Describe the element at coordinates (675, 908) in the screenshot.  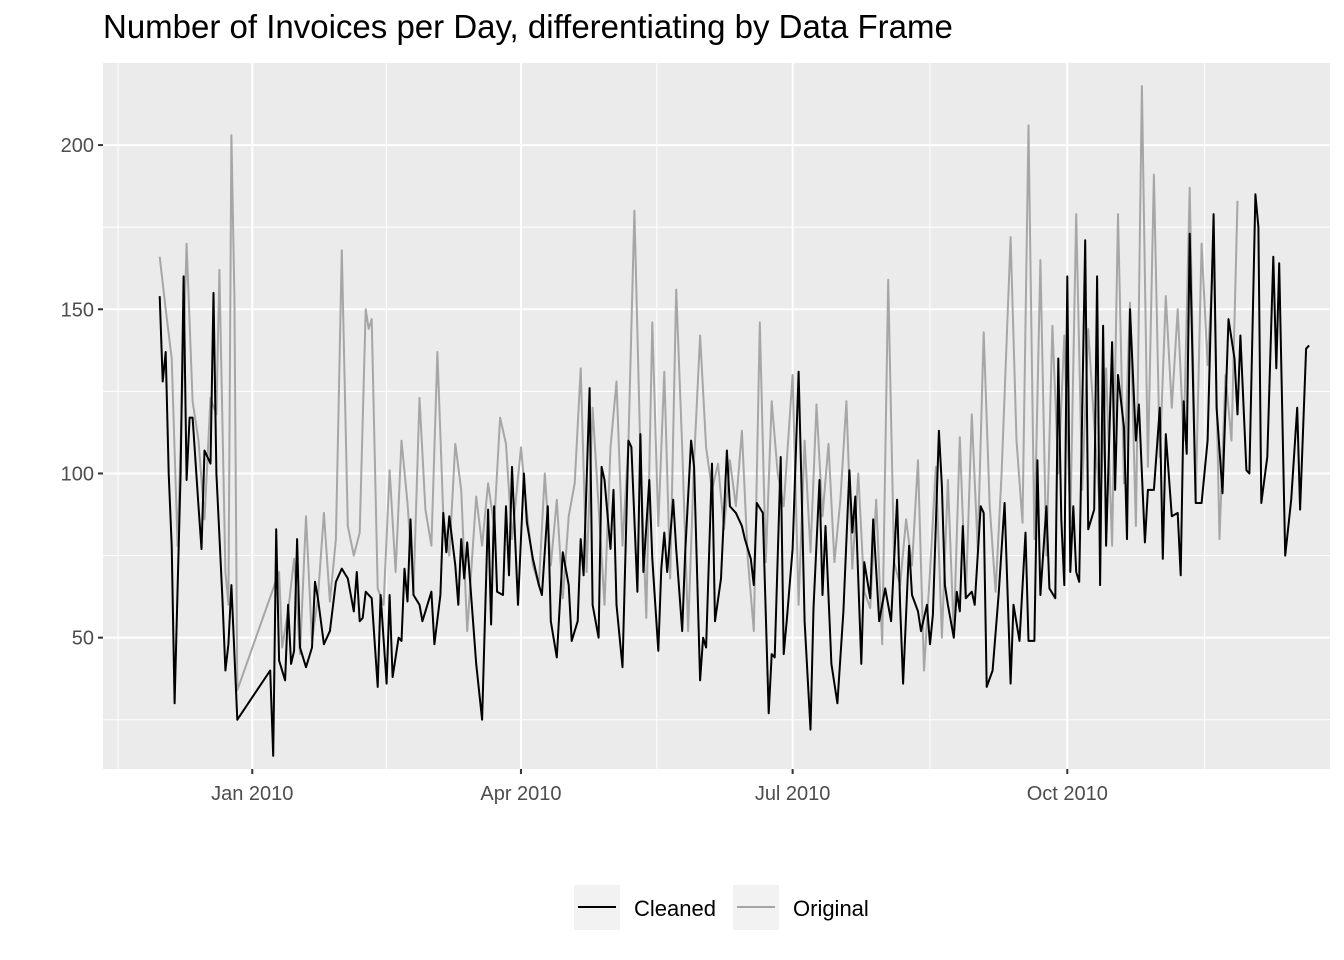
I see `legend-label-cleaned: Cleaned` at that location.